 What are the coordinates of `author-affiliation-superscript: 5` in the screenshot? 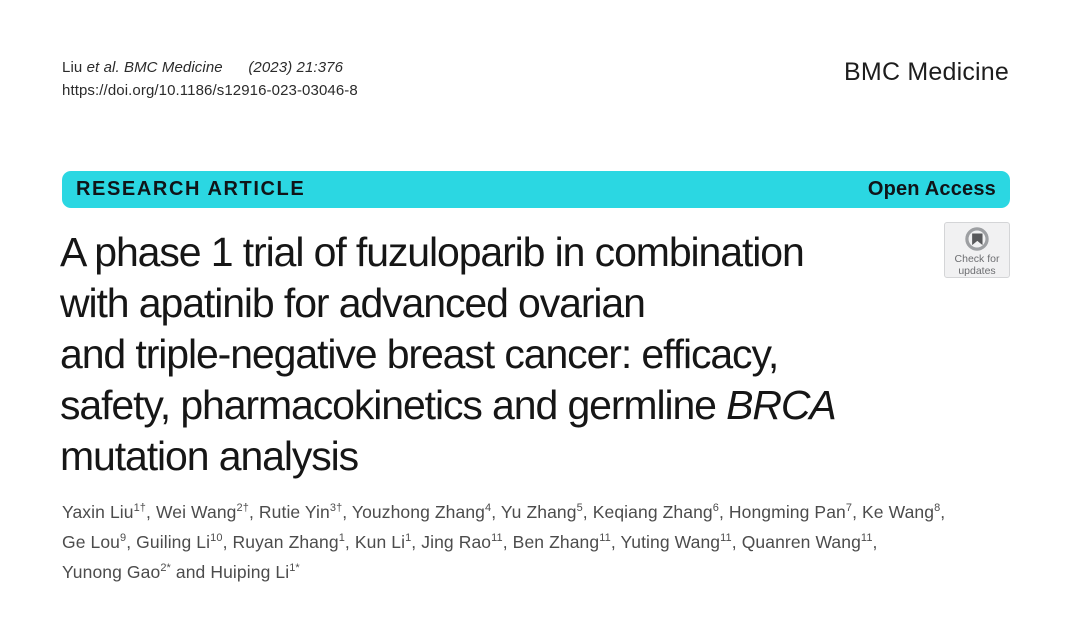 It's located at (579, 508).